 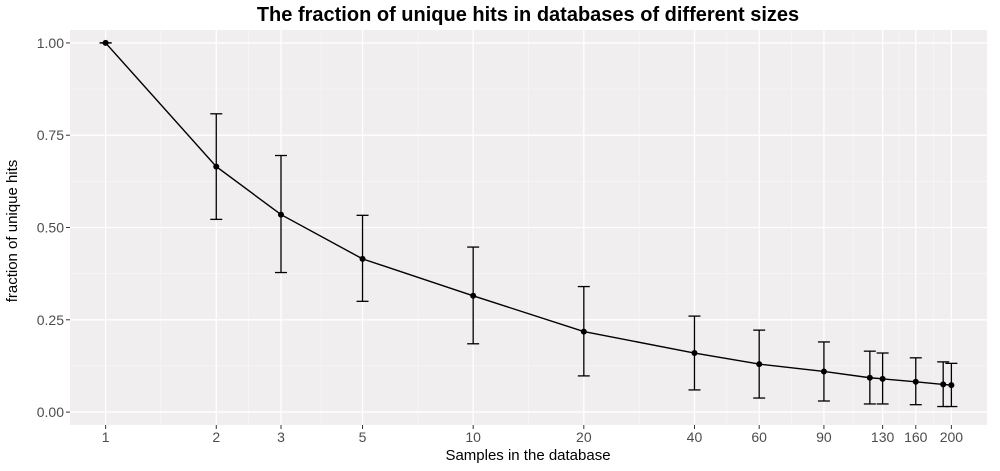 I want to click on y-tick-label: 0.25, so click(x=50, y=320).